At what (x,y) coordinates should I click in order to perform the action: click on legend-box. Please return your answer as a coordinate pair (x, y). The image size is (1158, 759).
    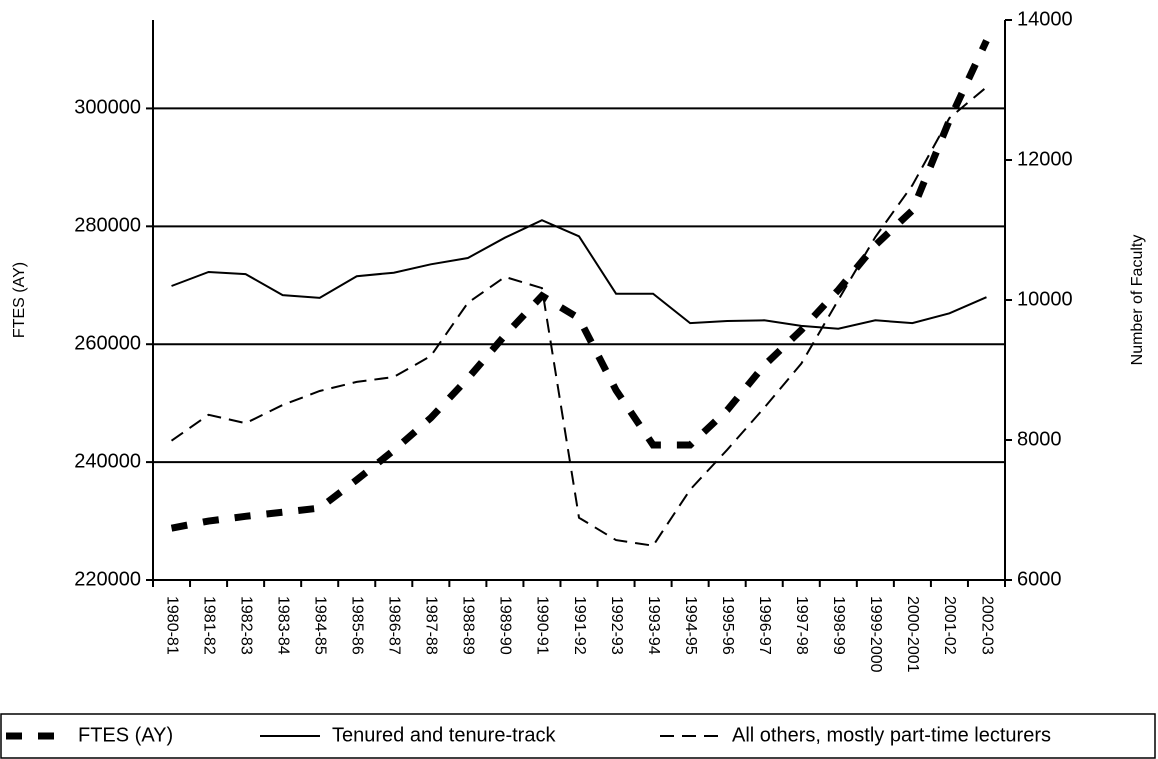
    Looking at the image, I should click on (578, 736).